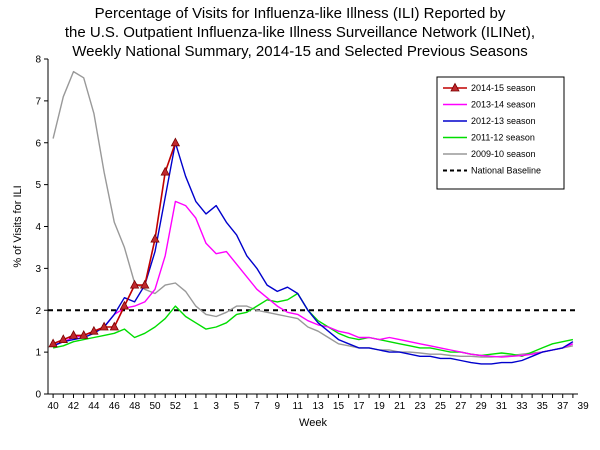  I want to click on x-tick-label: 44, so click(94, 406).